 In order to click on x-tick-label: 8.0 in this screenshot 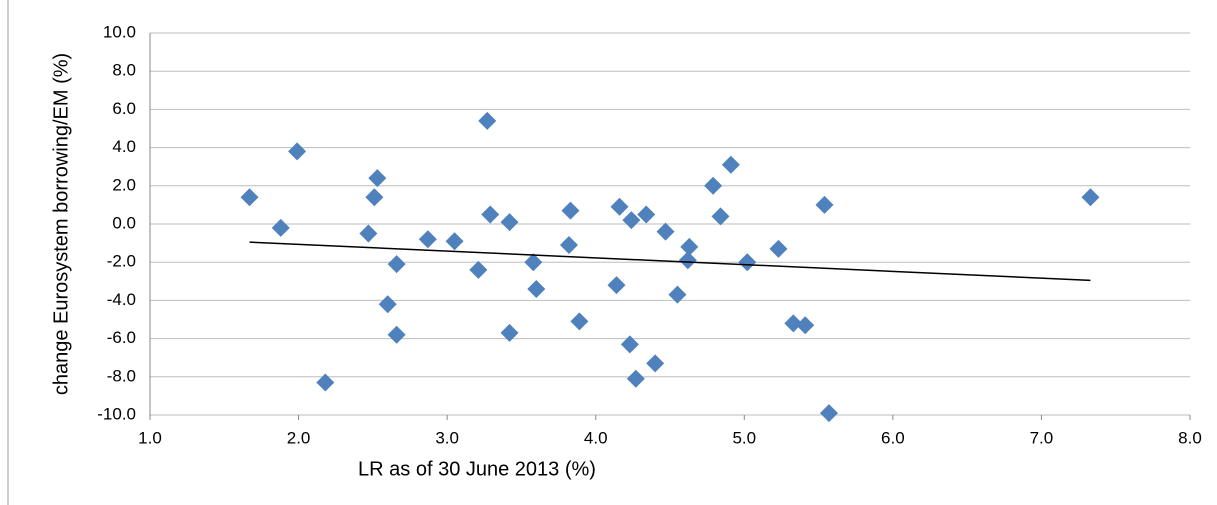, I will do `click(1190, 437)`.